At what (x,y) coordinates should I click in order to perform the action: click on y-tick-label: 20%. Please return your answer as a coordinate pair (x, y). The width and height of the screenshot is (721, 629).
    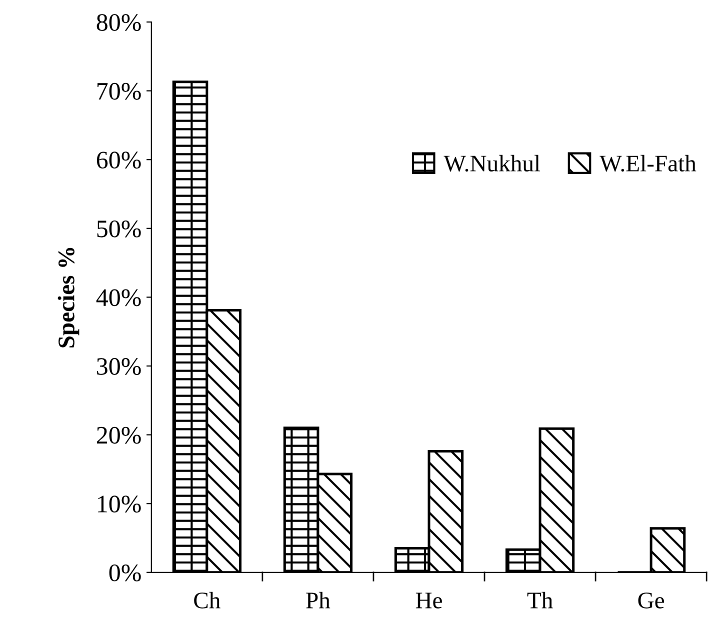
    Looking at the image, I should click on (118, 435).